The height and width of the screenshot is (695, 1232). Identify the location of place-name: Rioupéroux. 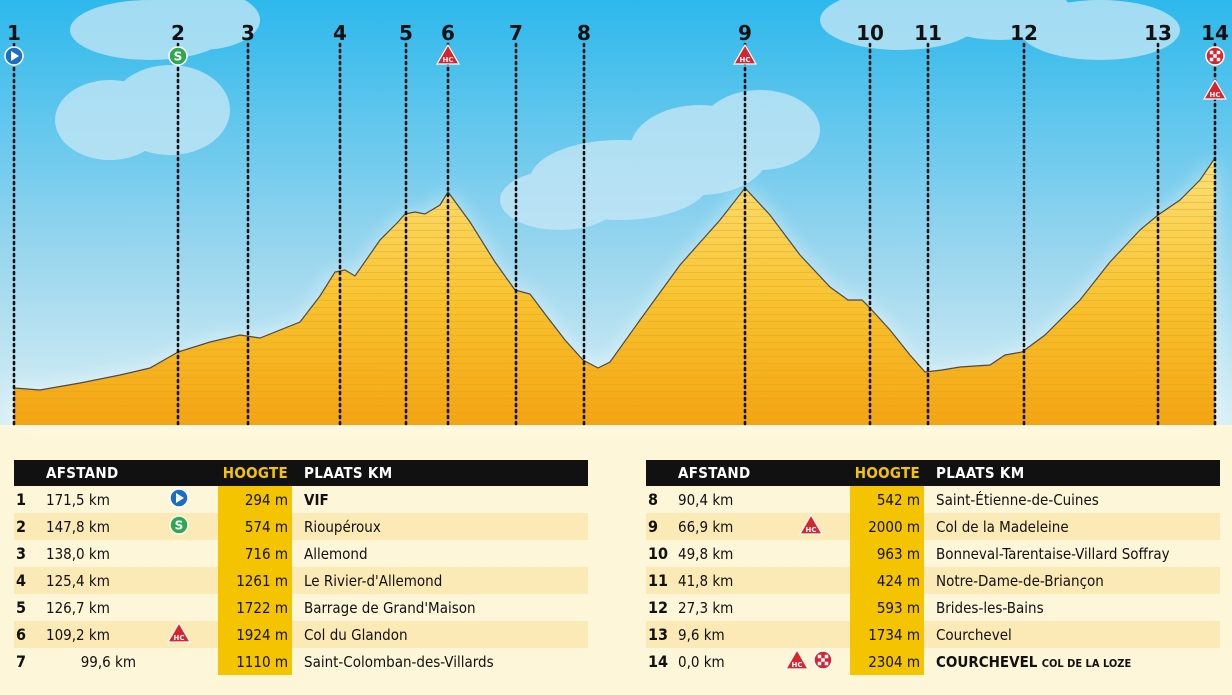
(342, 526).